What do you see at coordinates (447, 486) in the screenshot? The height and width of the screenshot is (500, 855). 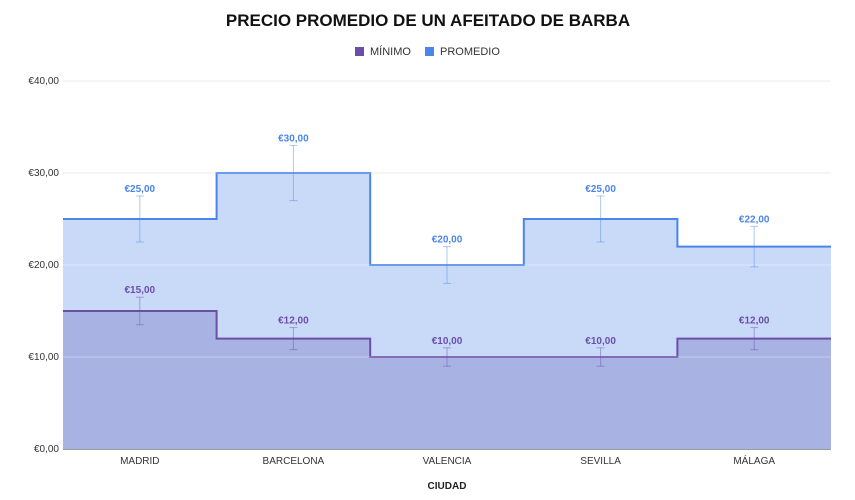 I see `x-axis-label: CIUDAD` at bounding box center [447, 486].